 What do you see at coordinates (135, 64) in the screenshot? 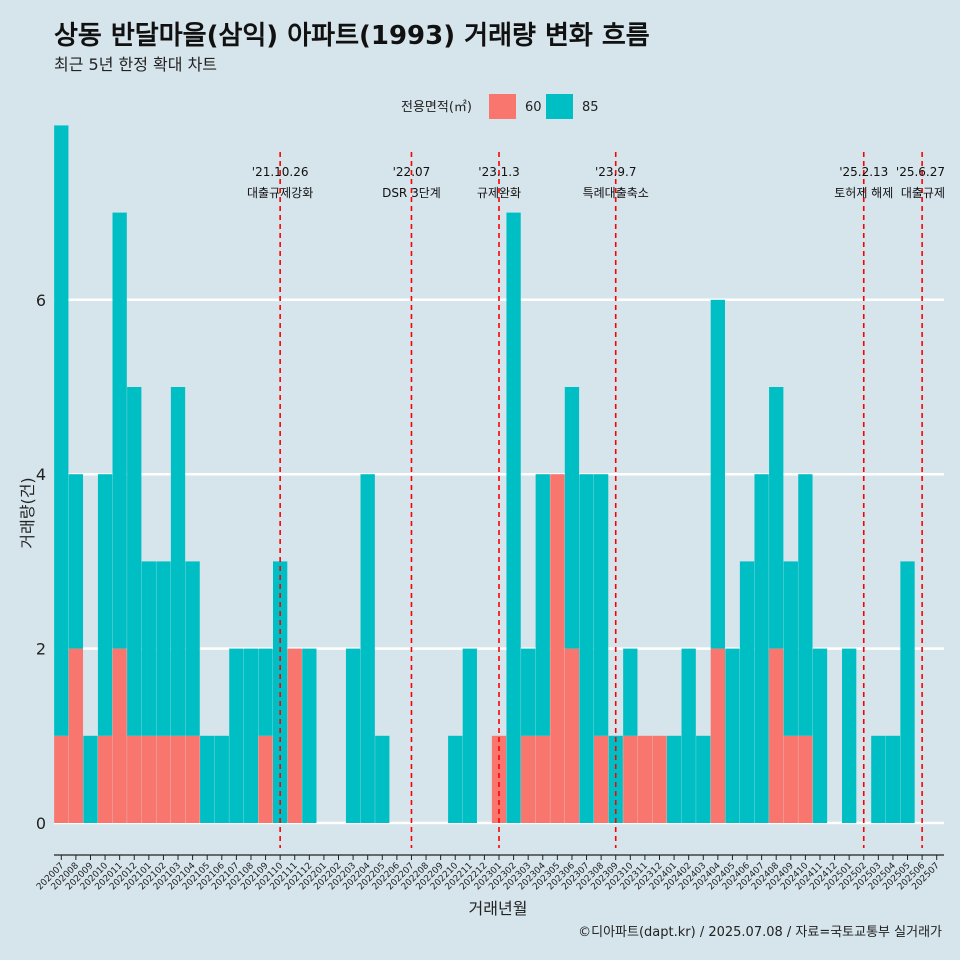
I see `chart-subtitle: 최근 5년 한정 확대 차트` at bounding box center [135, 64].